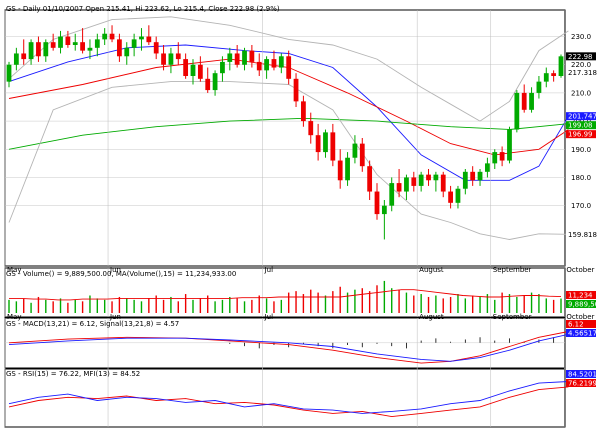  What do you see at coordinates (581, 304) in the screenshot?
I see `volume-value-tag-bg` at bounding box center [581, 304].